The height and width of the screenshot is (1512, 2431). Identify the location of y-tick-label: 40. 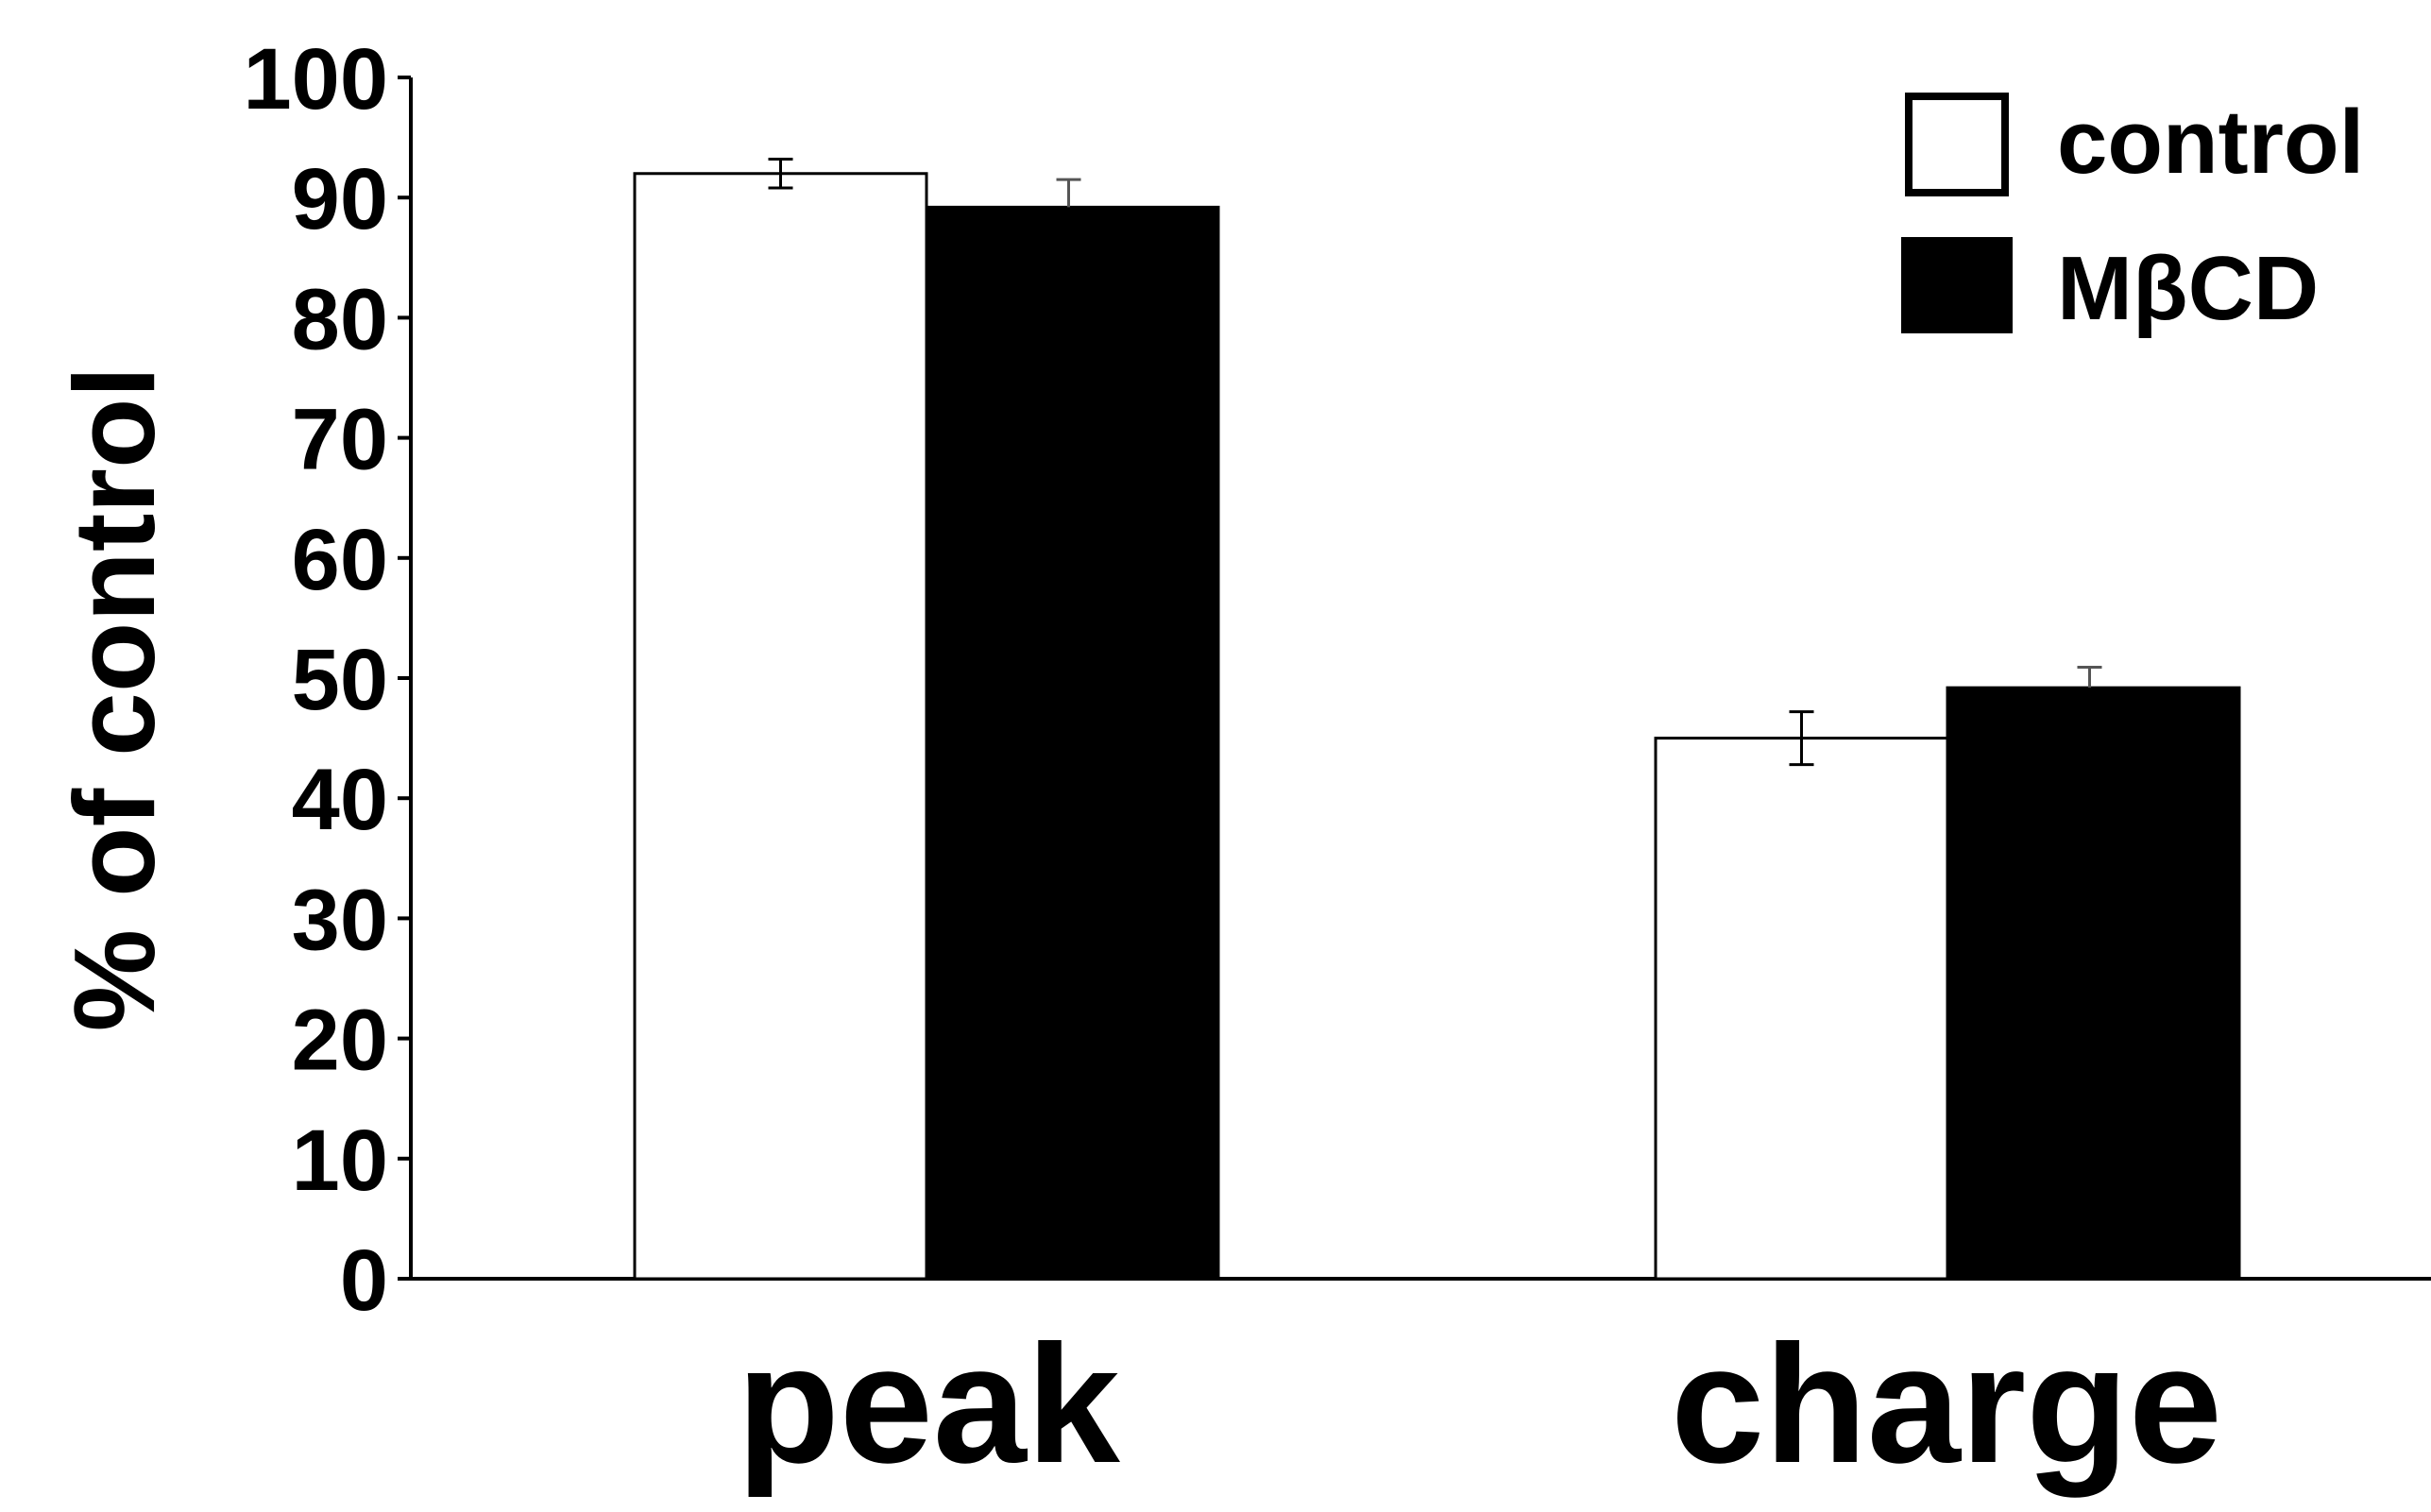
(340, 800).